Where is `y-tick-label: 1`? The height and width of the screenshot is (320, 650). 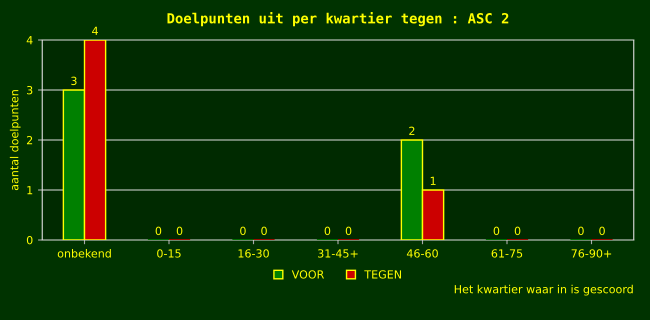 y-tick-label: 1 is located at coordinates (29, 190).